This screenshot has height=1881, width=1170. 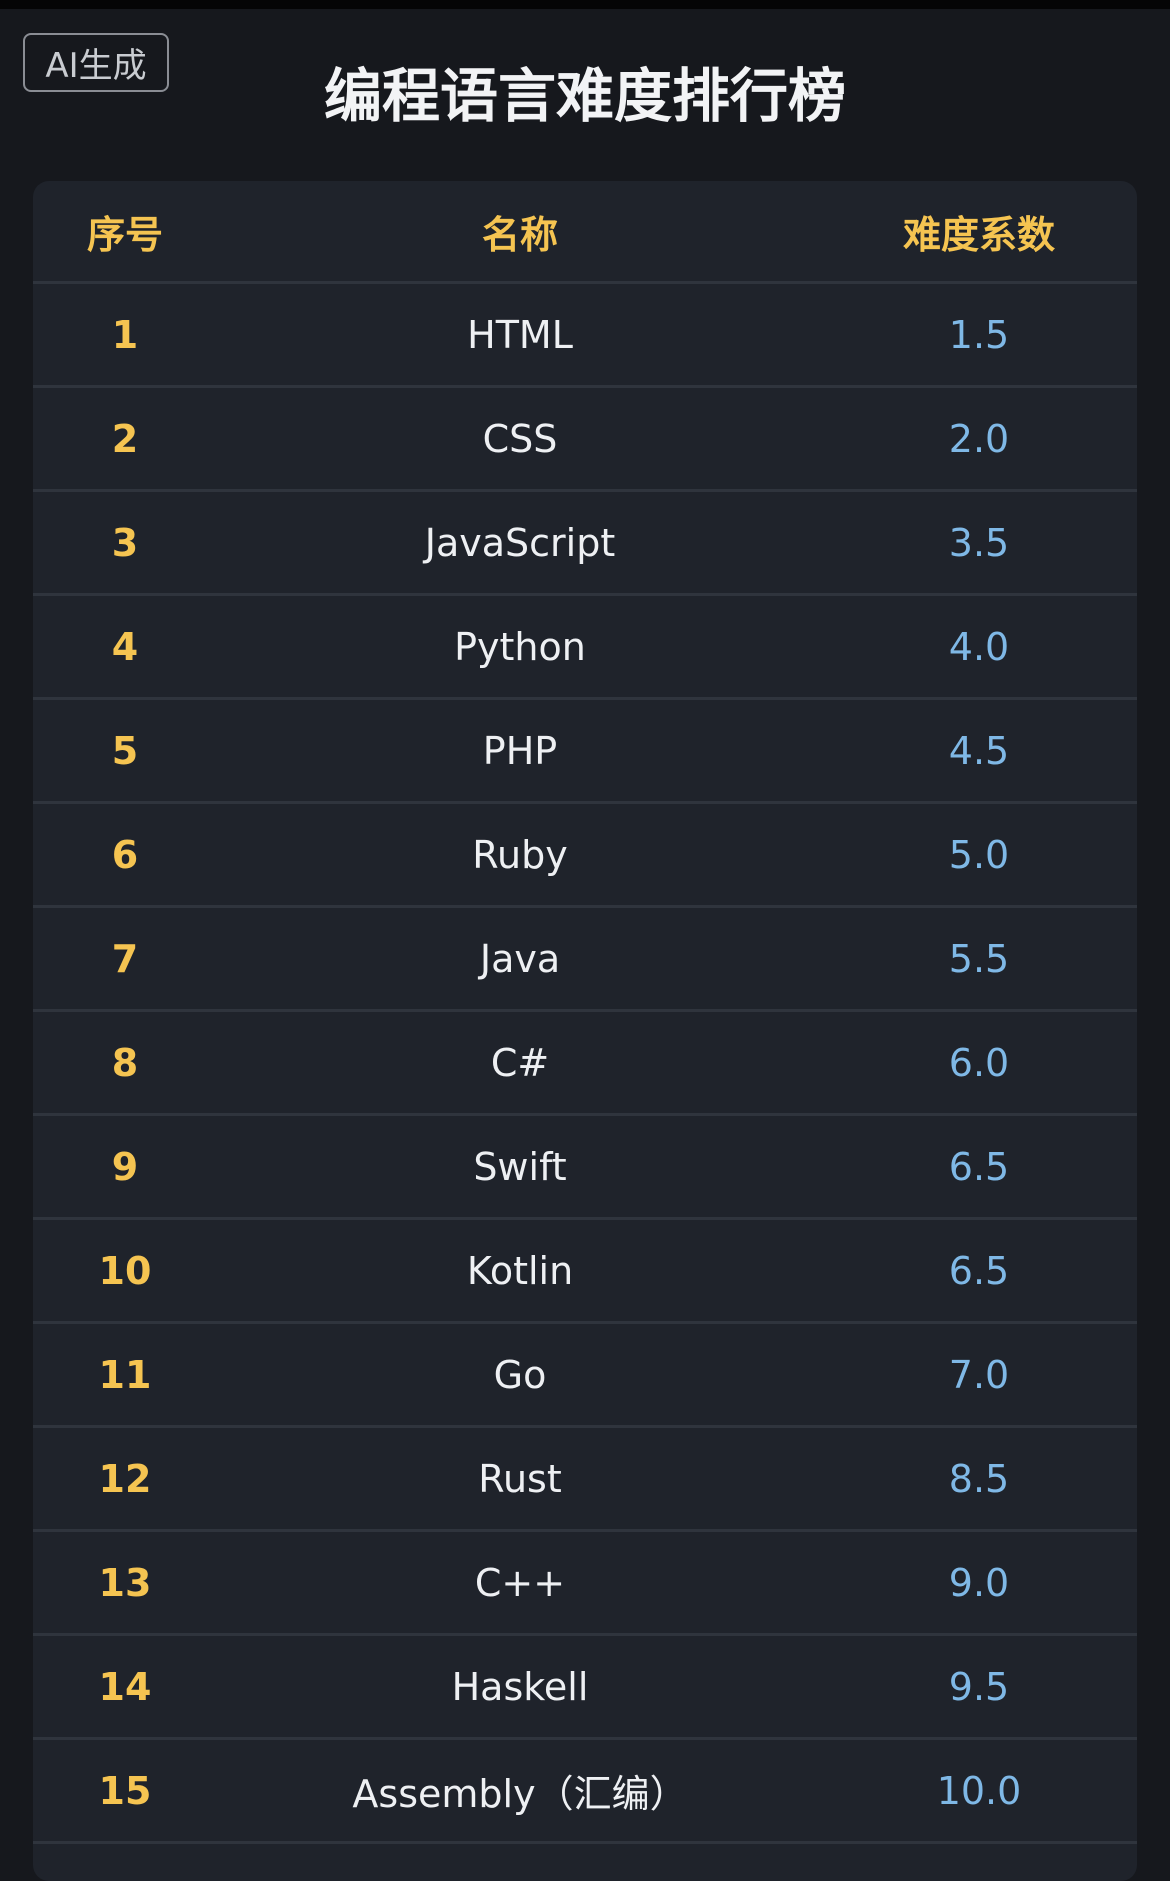 What do you see at coordinates (979, 1686) in the screenshot?
I see `difficulty-cell: 9.5` at bounding box center [979, 1686].